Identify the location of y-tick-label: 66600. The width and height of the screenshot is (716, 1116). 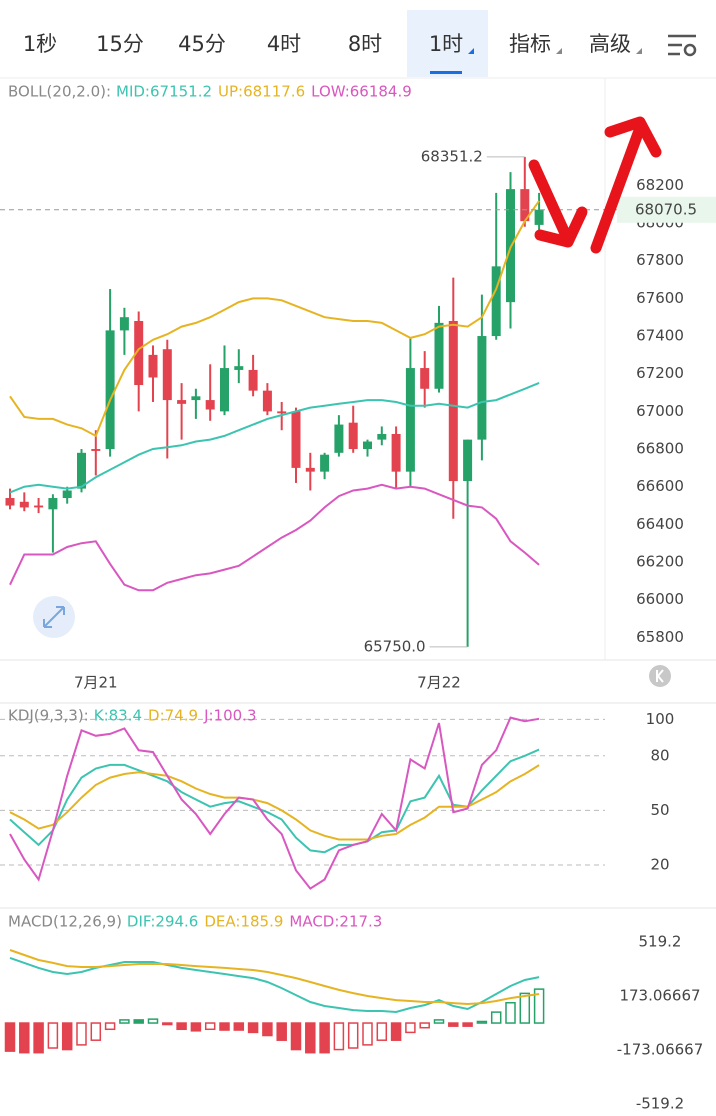
(660, 486).